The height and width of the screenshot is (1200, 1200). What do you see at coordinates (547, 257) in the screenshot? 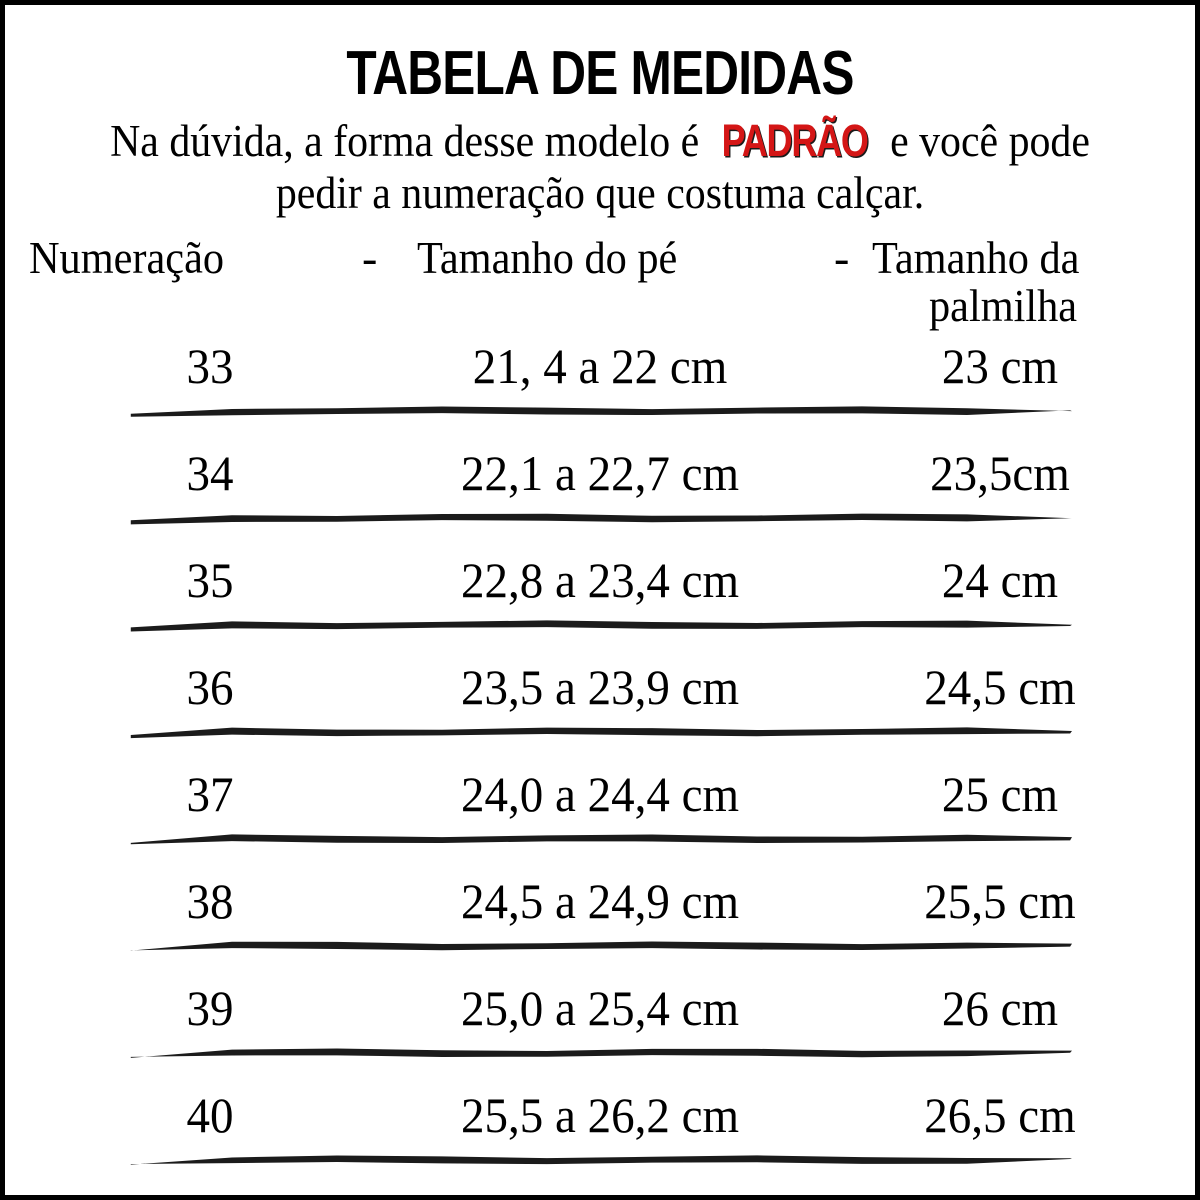
I see `column-header-foot-size: Tamanho do pé` at bounding box center [547, 257].